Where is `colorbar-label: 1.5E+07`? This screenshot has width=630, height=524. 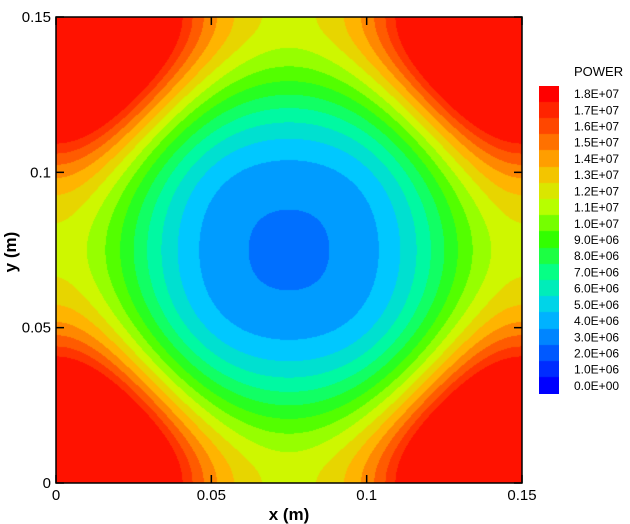
colorbar-label: 1.5E+07 is located at coordinates (596, 143).